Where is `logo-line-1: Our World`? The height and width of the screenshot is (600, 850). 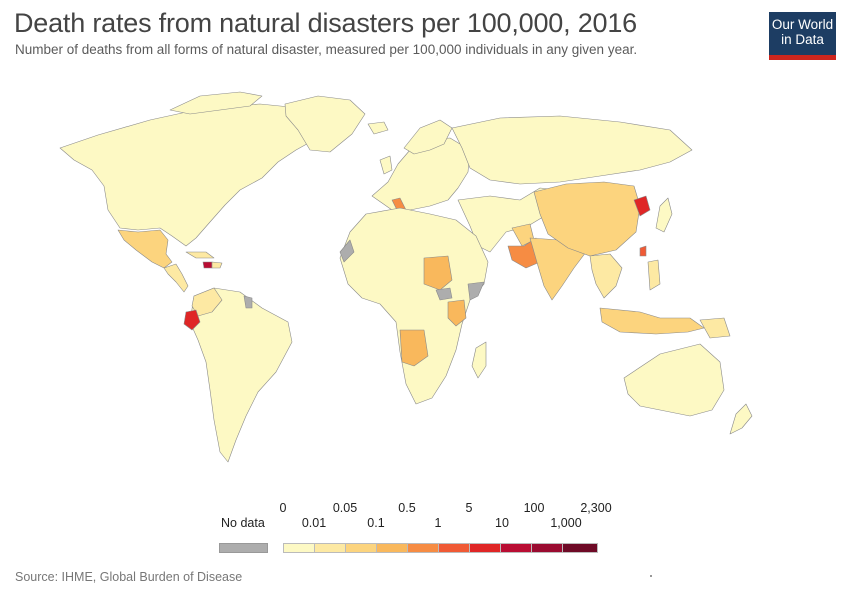 logo-line-1: Our World is located at coordinates (802, 24).